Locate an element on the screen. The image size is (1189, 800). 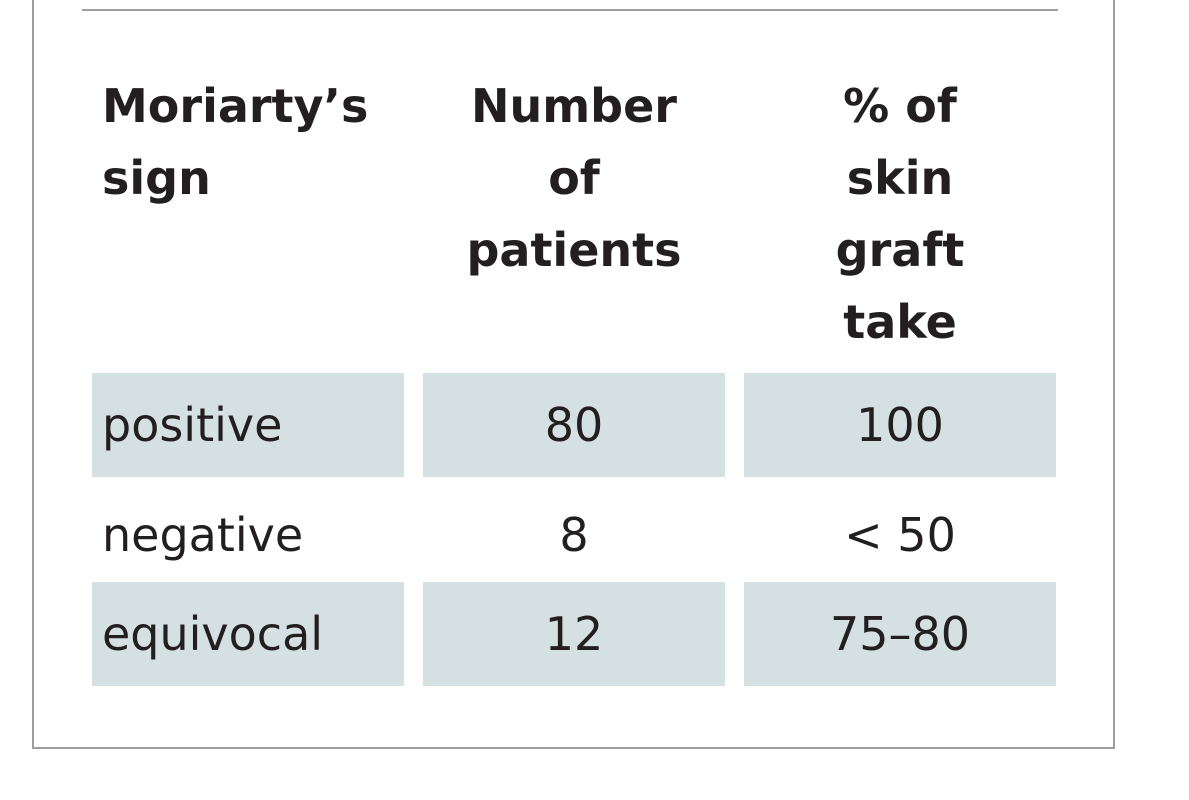
table-row: negative 8 < 50 is located at coordinates (574, 535).